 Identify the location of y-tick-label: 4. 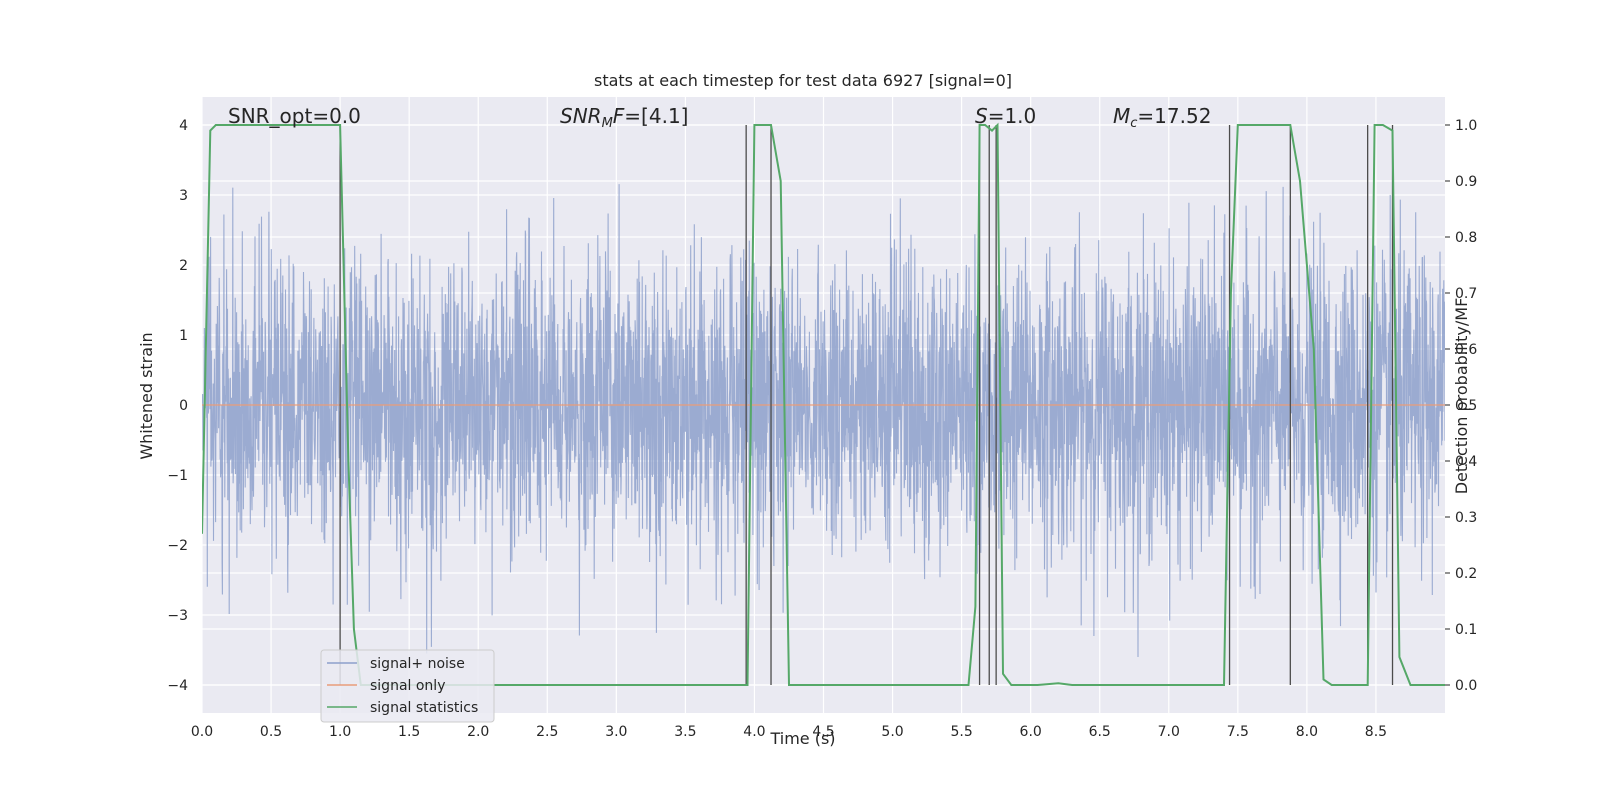
(183, 126).